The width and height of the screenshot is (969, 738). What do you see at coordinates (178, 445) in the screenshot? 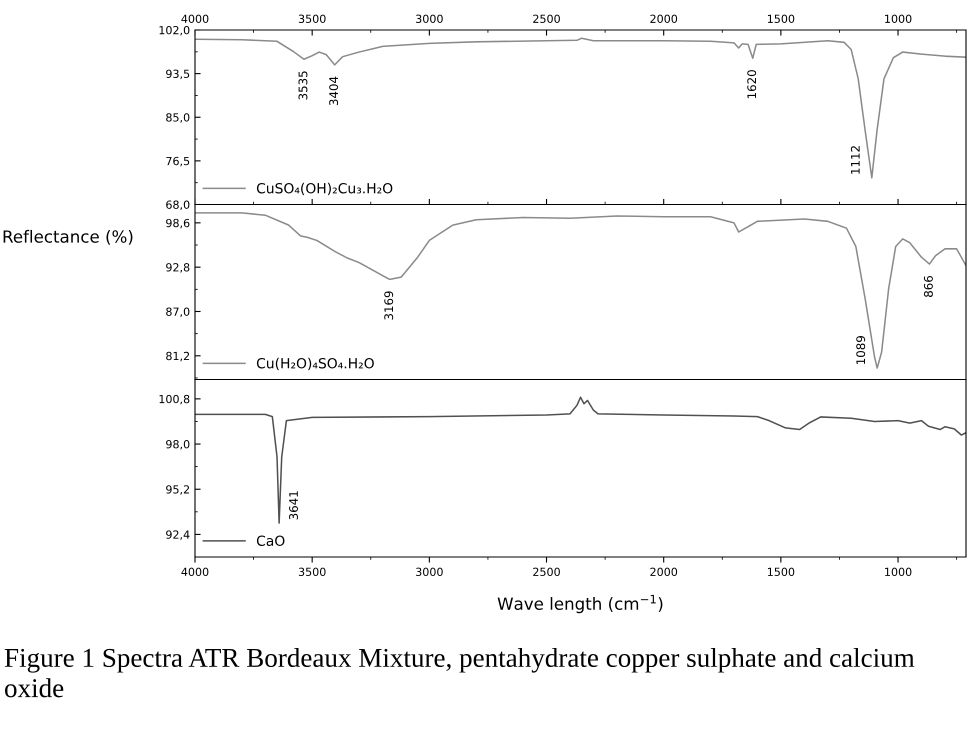
I see `y-tick-label: 98,0` at bounding box center [178, 445].